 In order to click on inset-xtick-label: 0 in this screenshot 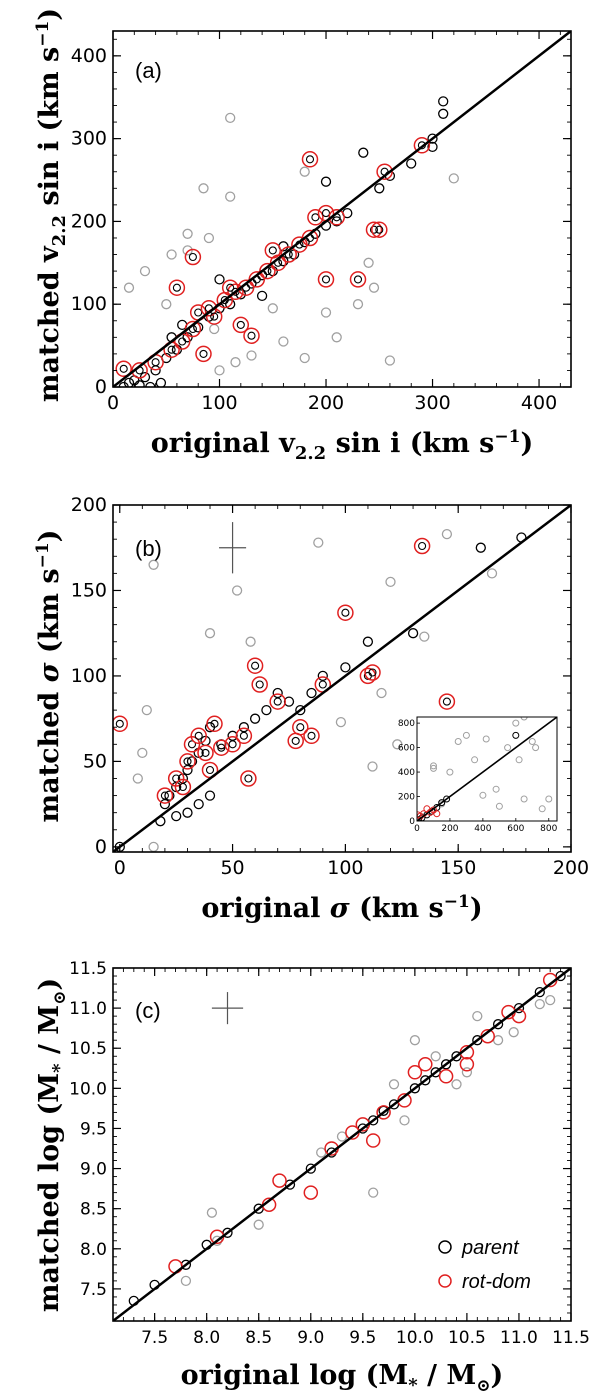, I will do `click(417, 829)`.